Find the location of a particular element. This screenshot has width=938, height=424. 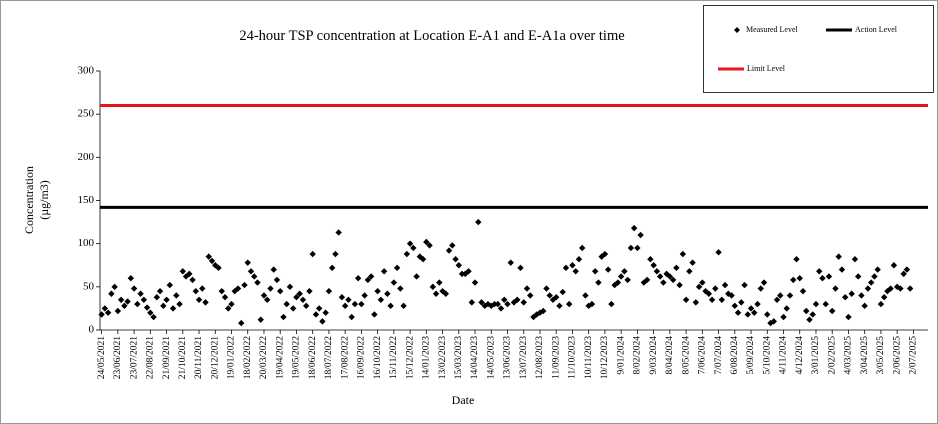

y-axis-label-line: (µg/m3) is located at coordinates (44, 200).